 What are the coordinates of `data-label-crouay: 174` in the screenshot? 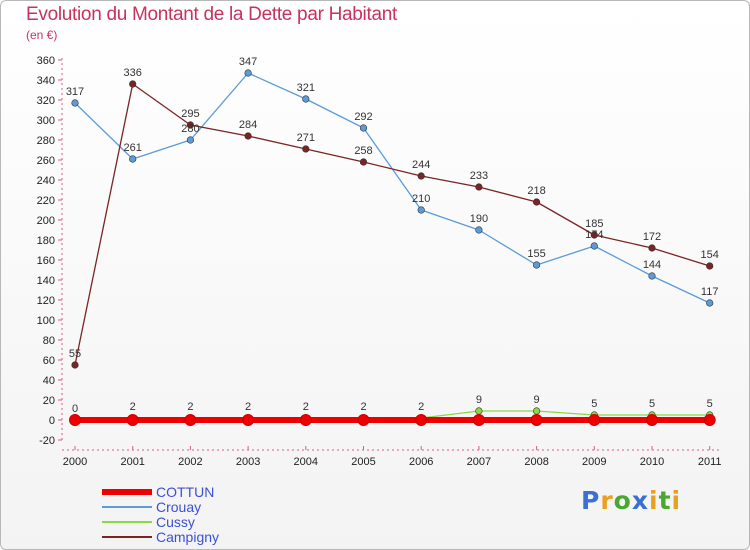 It's located at (594, 235).